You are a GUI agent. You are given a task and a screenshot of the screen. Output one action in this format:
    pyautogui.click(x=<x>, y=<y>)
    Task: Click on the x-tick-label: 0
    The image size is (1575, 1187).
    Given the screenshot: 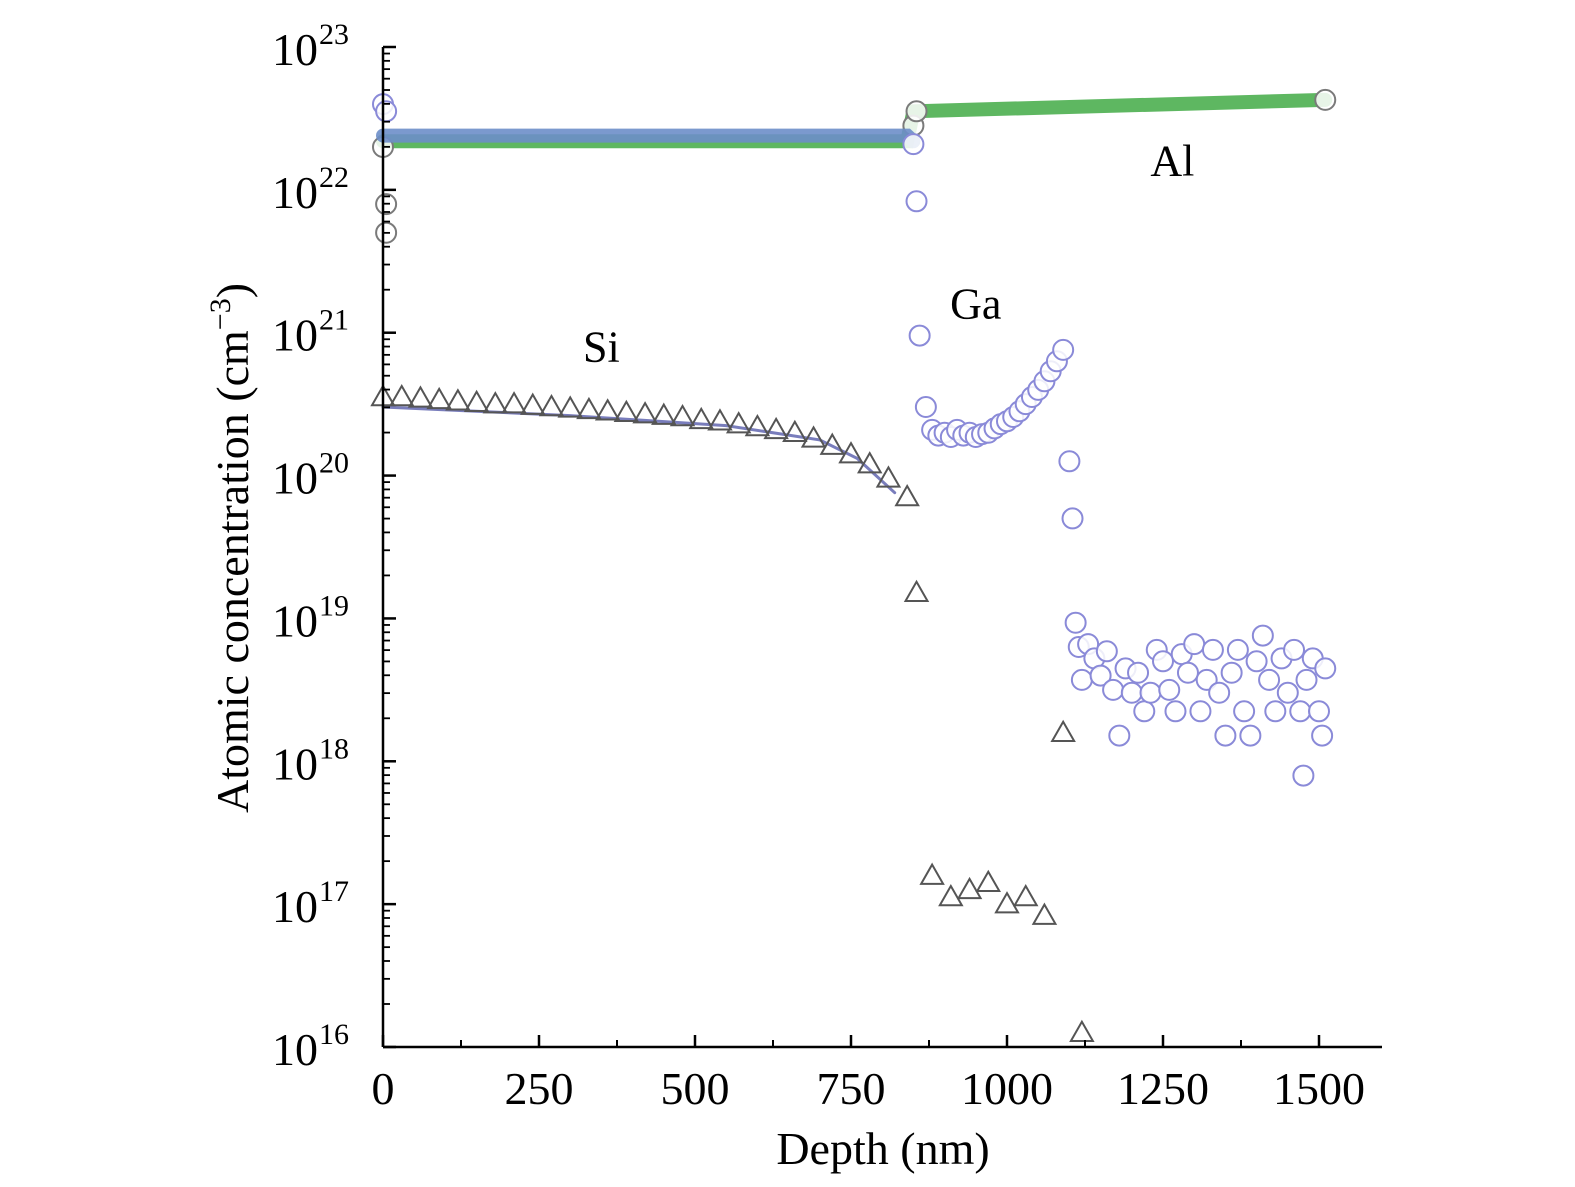 What is the action you would take?
    pyautogui.click(x=383, y=1088)
    